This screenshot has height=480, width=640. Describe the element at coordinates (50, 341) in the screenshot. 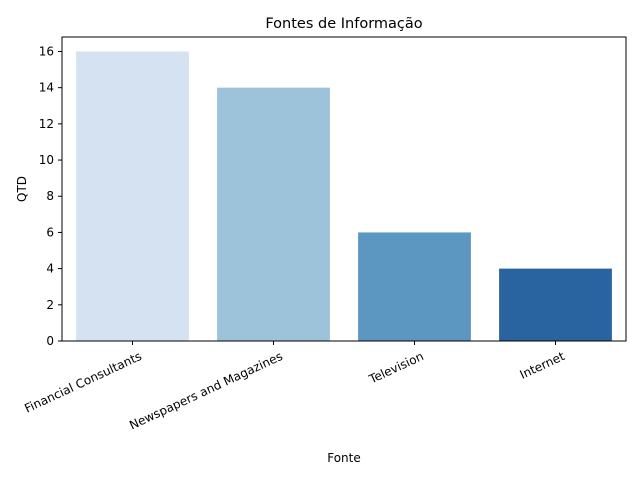

I see `y-tick-label: 0` at that location.